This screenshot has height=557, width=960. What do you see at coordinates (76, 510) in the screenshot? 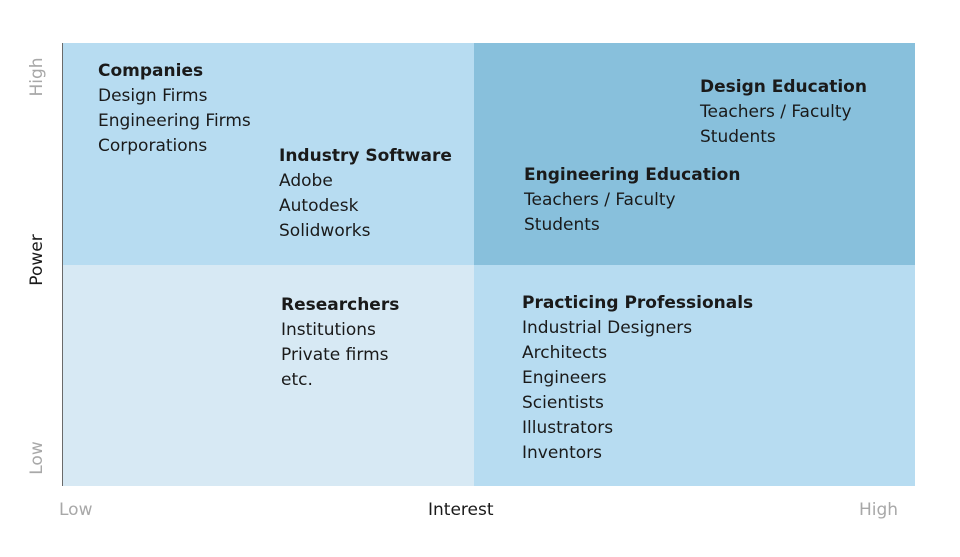
I see `x-axis-low-label: Low` at bounding box center [76, 510].